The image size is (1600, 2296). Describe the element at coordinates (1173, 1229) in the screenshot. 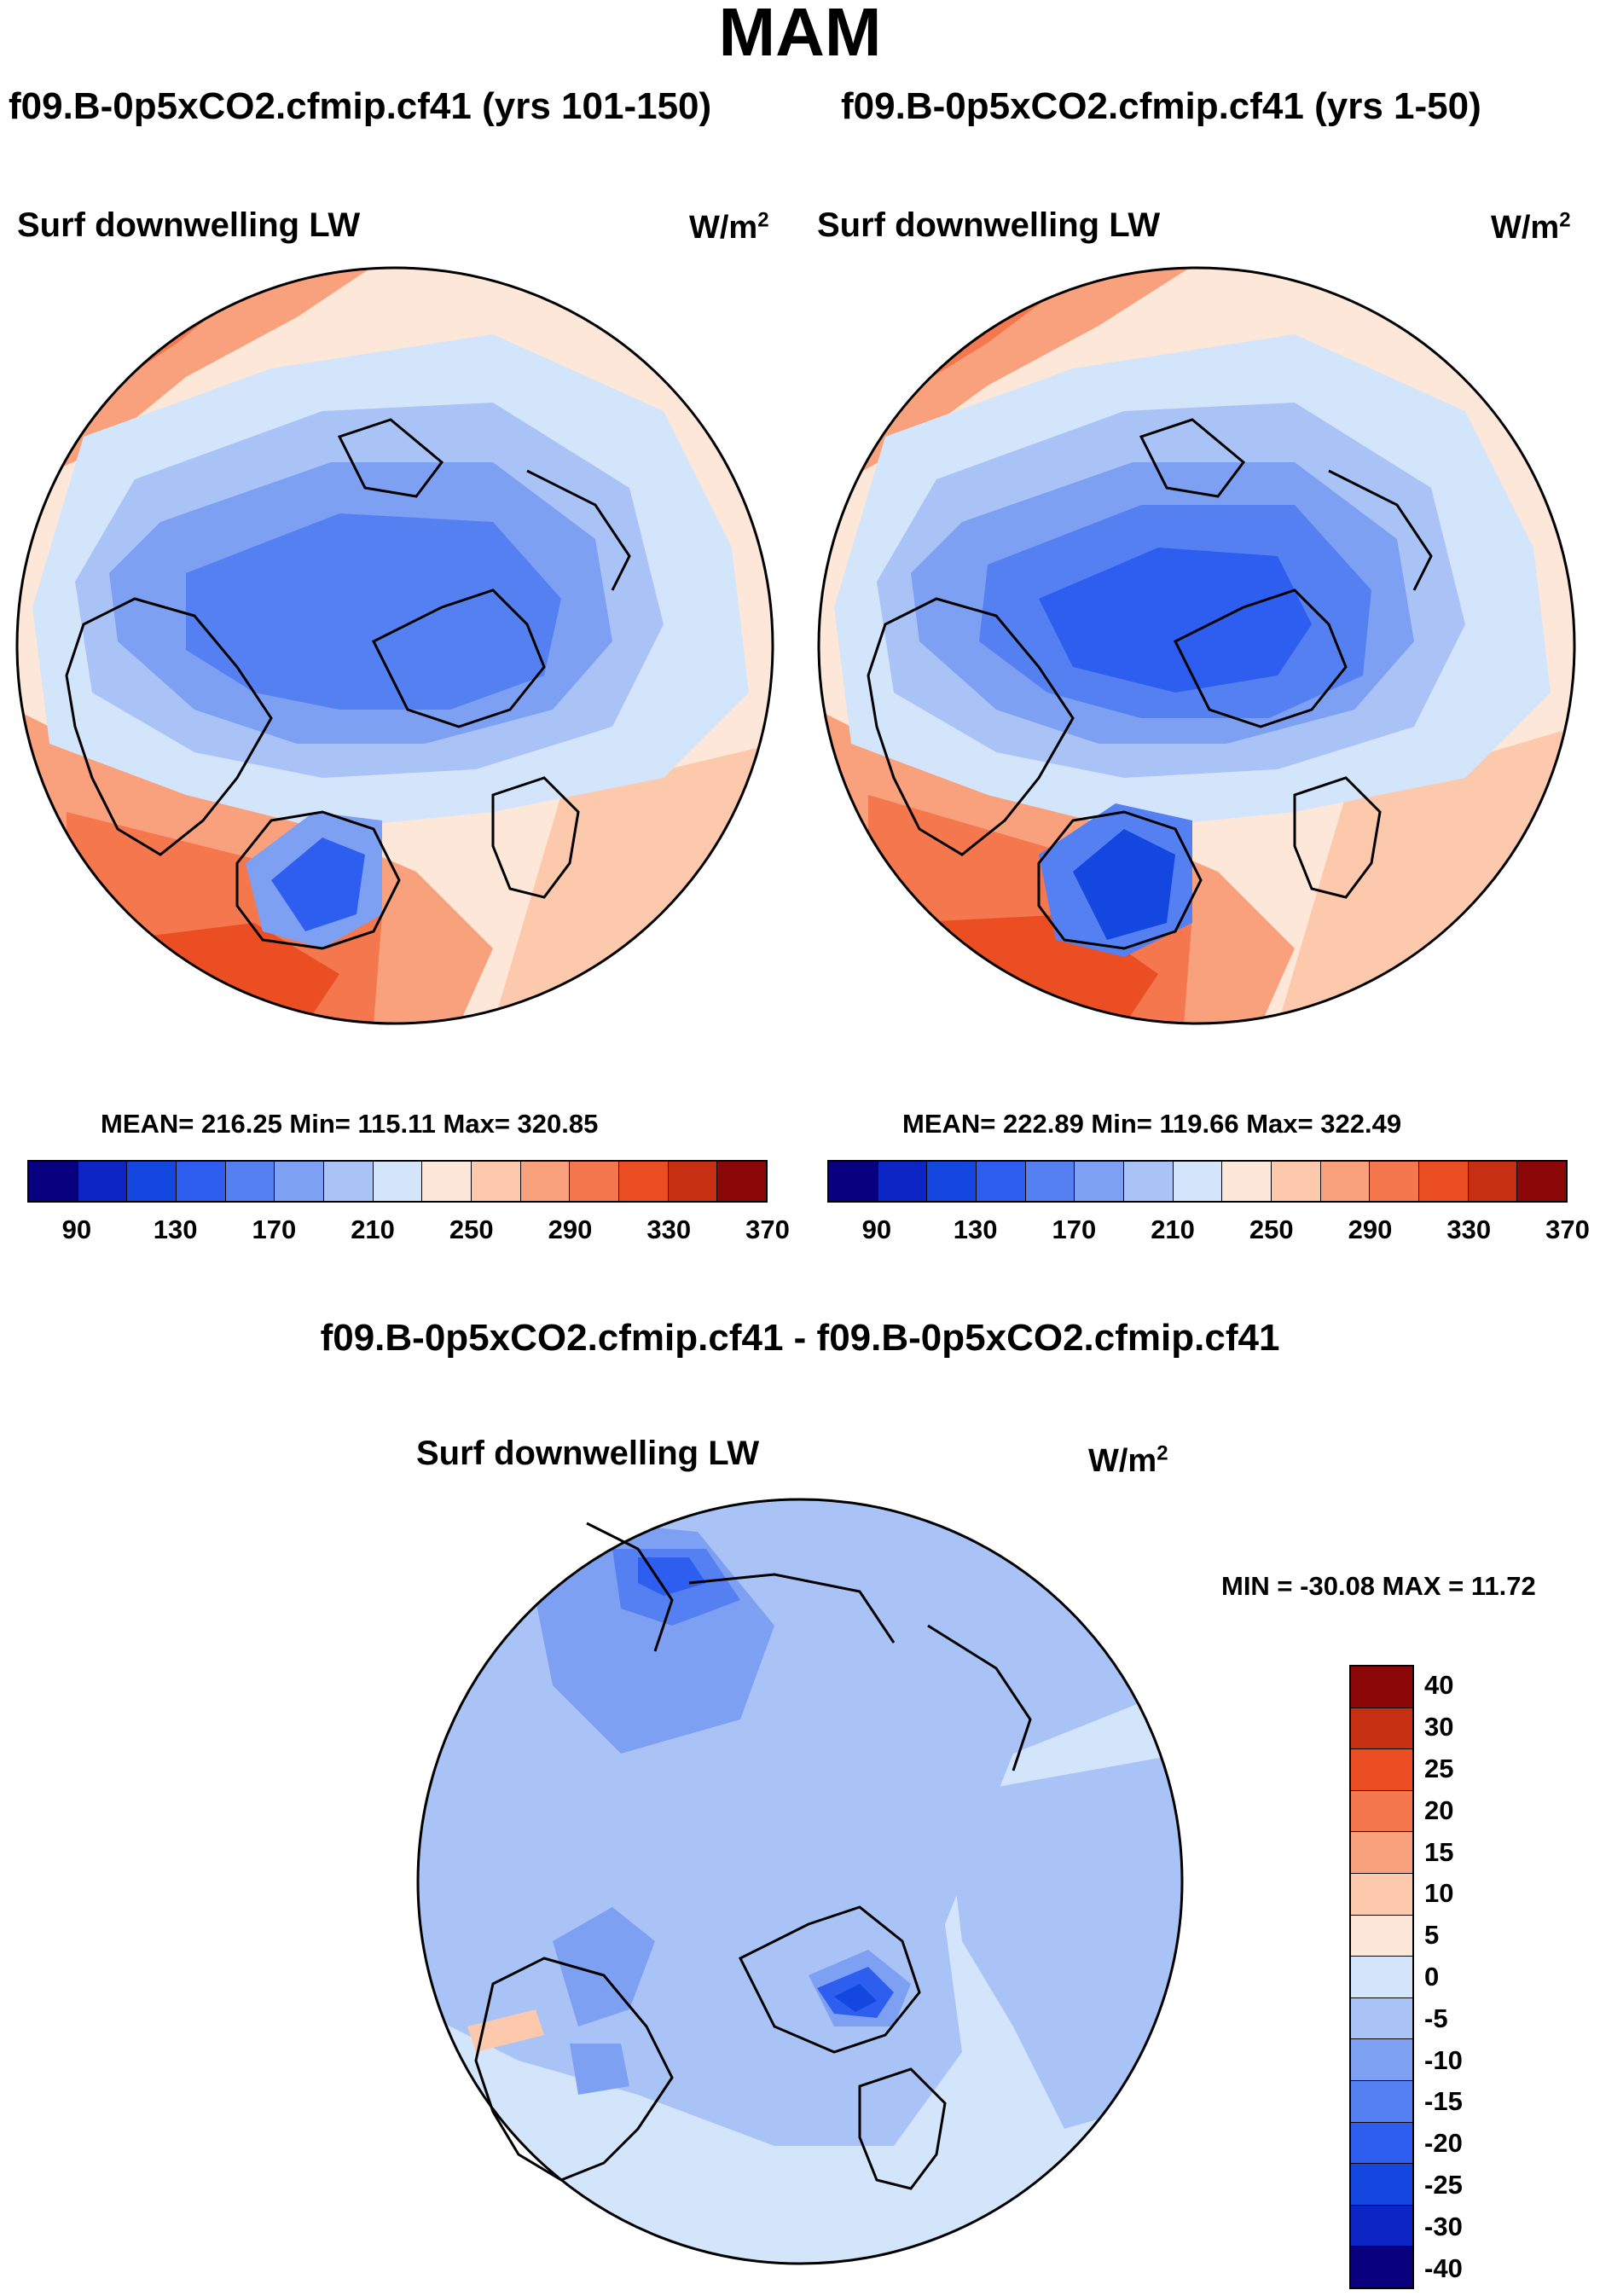

I see `panel2-colorbar-tick-label: 210` at that location.